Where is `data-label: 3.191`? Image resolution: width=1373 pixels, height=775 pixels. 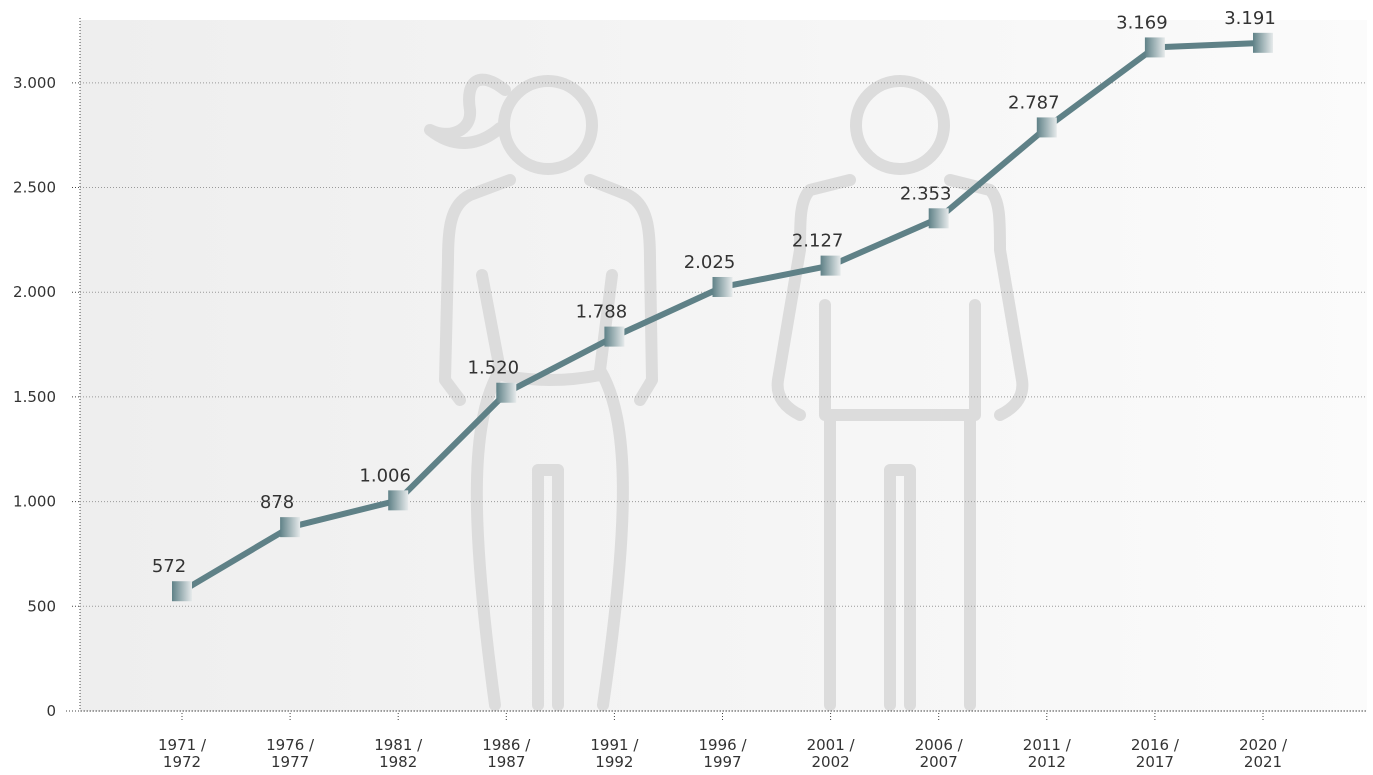
data-label: 3.191 is located at coordinates (1250, 18).